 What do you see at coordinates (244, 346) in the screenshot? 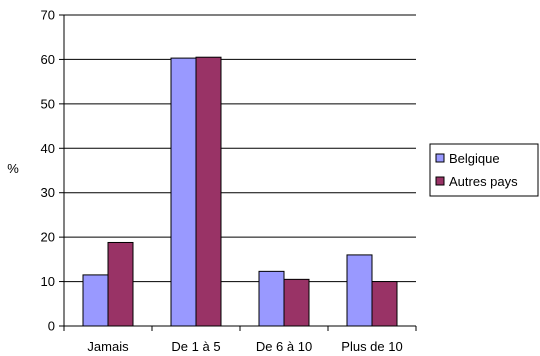
I see `category-labels: Jamais De 1 à 5 De 6 à 10 Plus de 10` at bounding box center [244, 346].